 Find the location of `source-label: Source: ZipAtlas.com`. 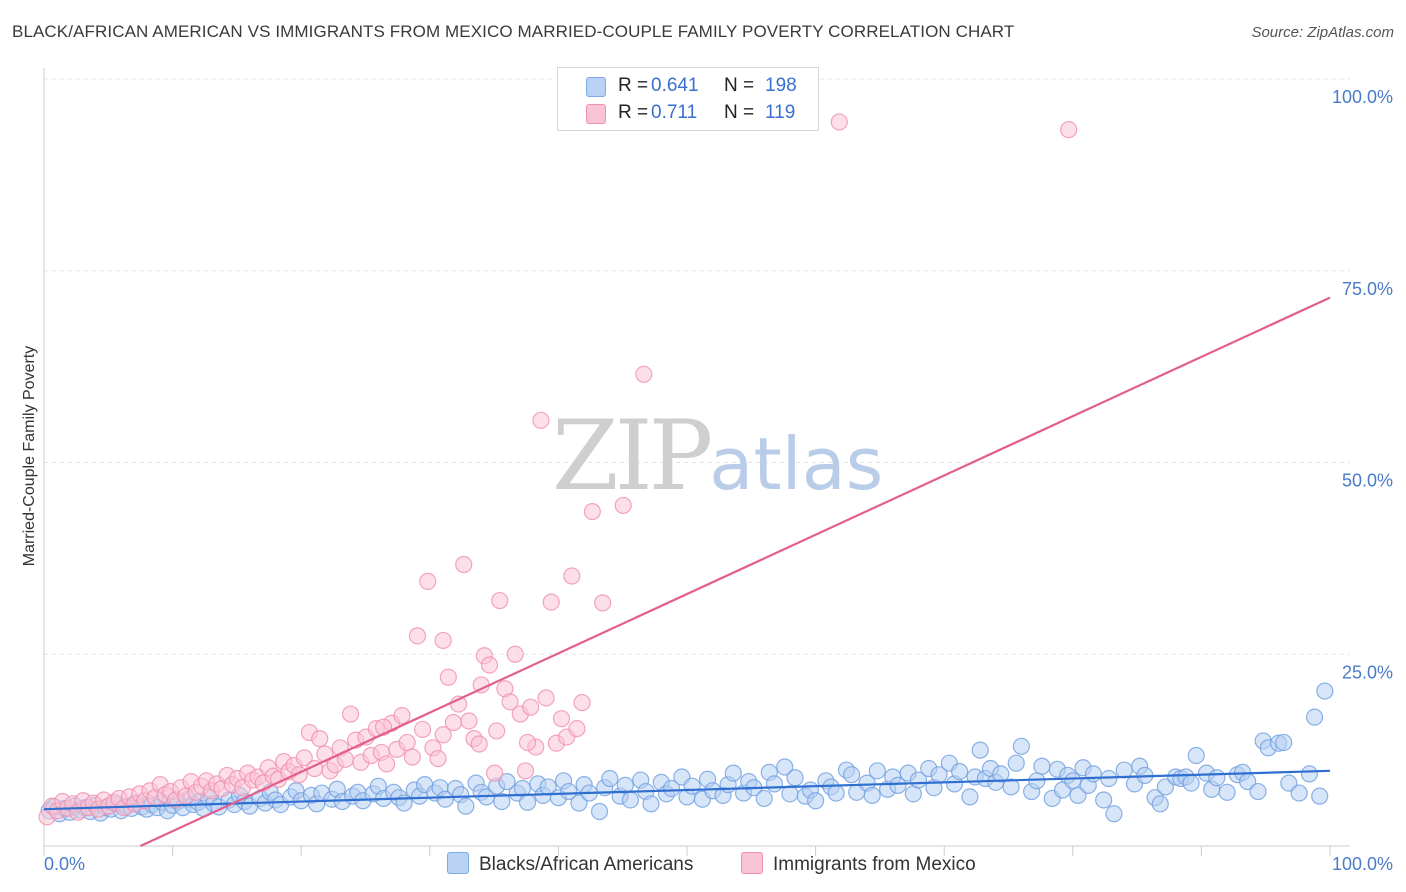

source-label: Source: ZipAtlas.com is located at coordinates (1322, 32).